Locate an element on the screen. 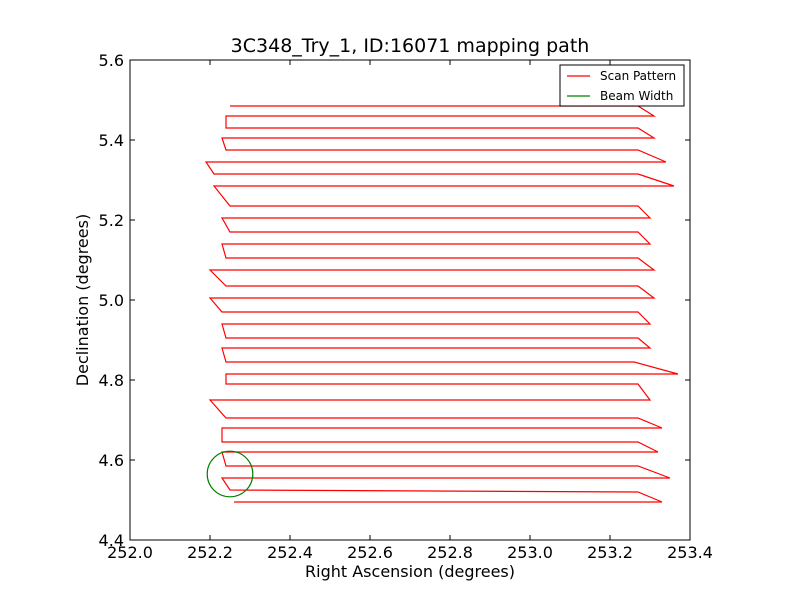 The width and height of the screenshot is (800, 600). x-tick-label: 252.2 is located at coordinates (210, 552).